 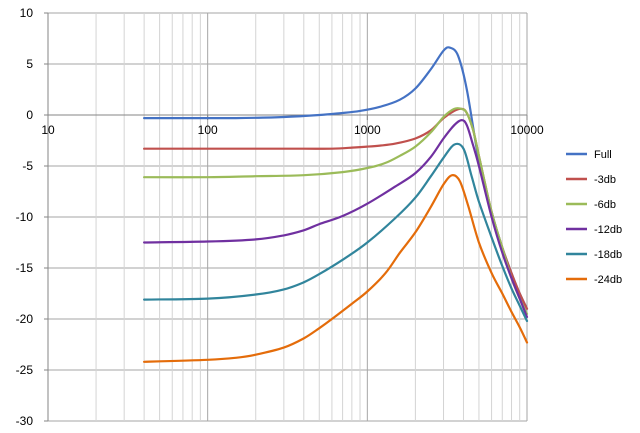 What do you see at coordinates (208, 130) in the screenshot?
I see `x-tick-label: 100` at bounding box center [208, 130].